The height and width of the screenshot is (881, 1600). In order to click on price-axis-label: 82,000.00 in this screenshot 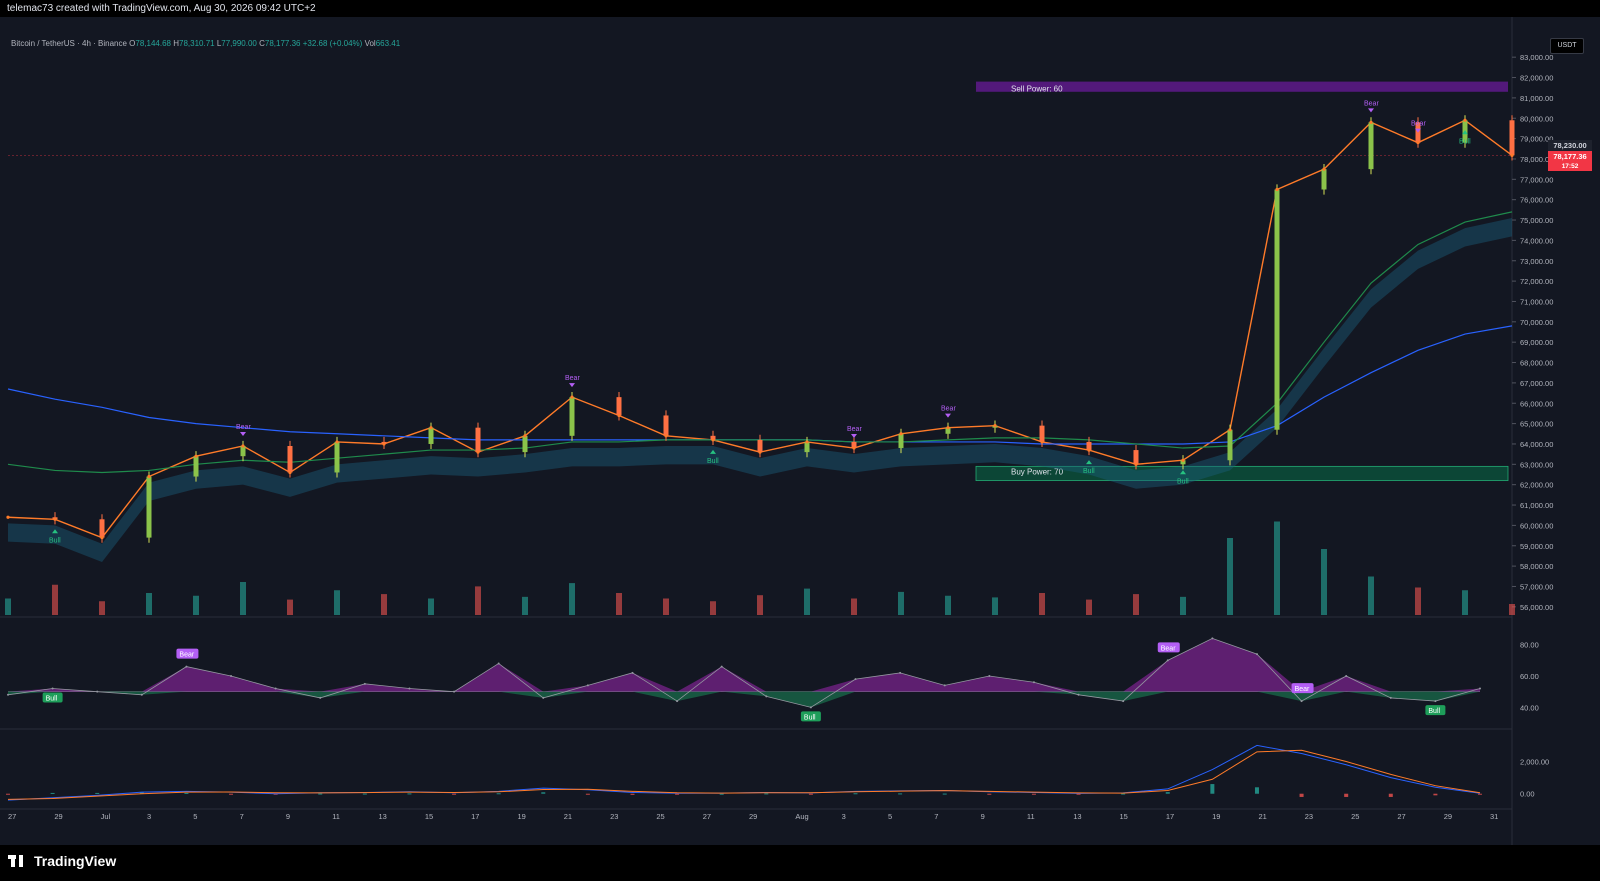, I will do `click(1536, 78)`.